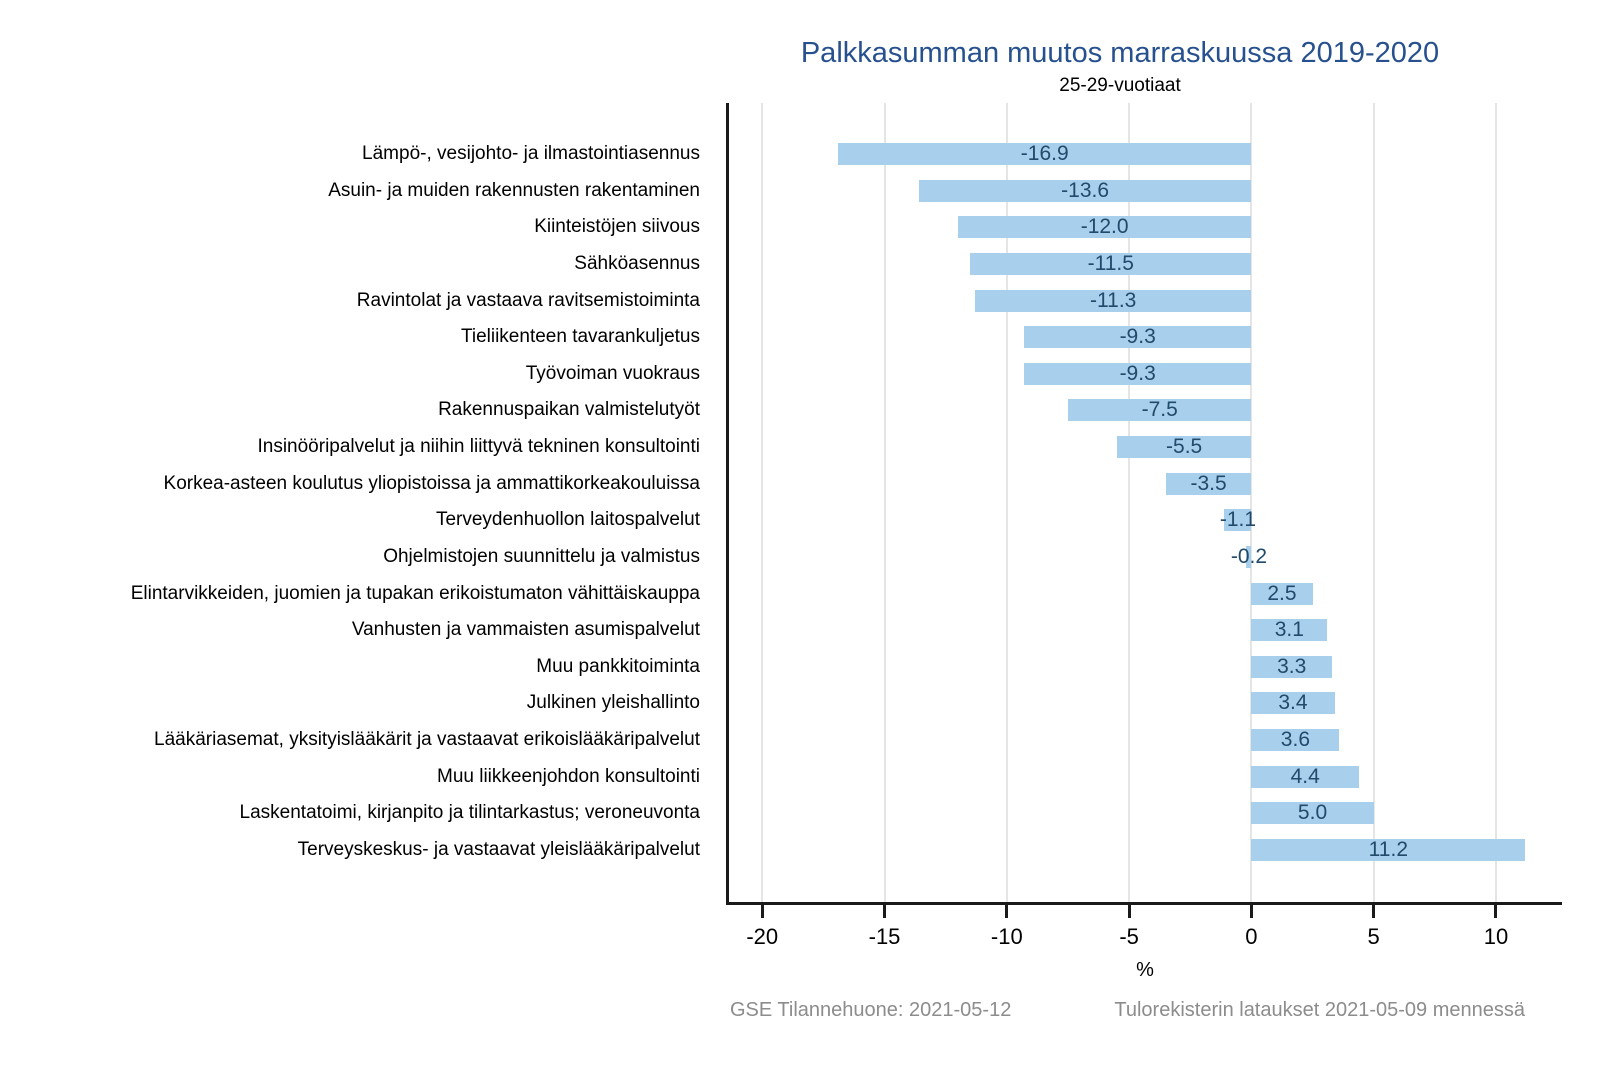 This screenshot has height=1067, width=1600. I want to click on x-axis-tick-label: 0, so click(1251, 936).